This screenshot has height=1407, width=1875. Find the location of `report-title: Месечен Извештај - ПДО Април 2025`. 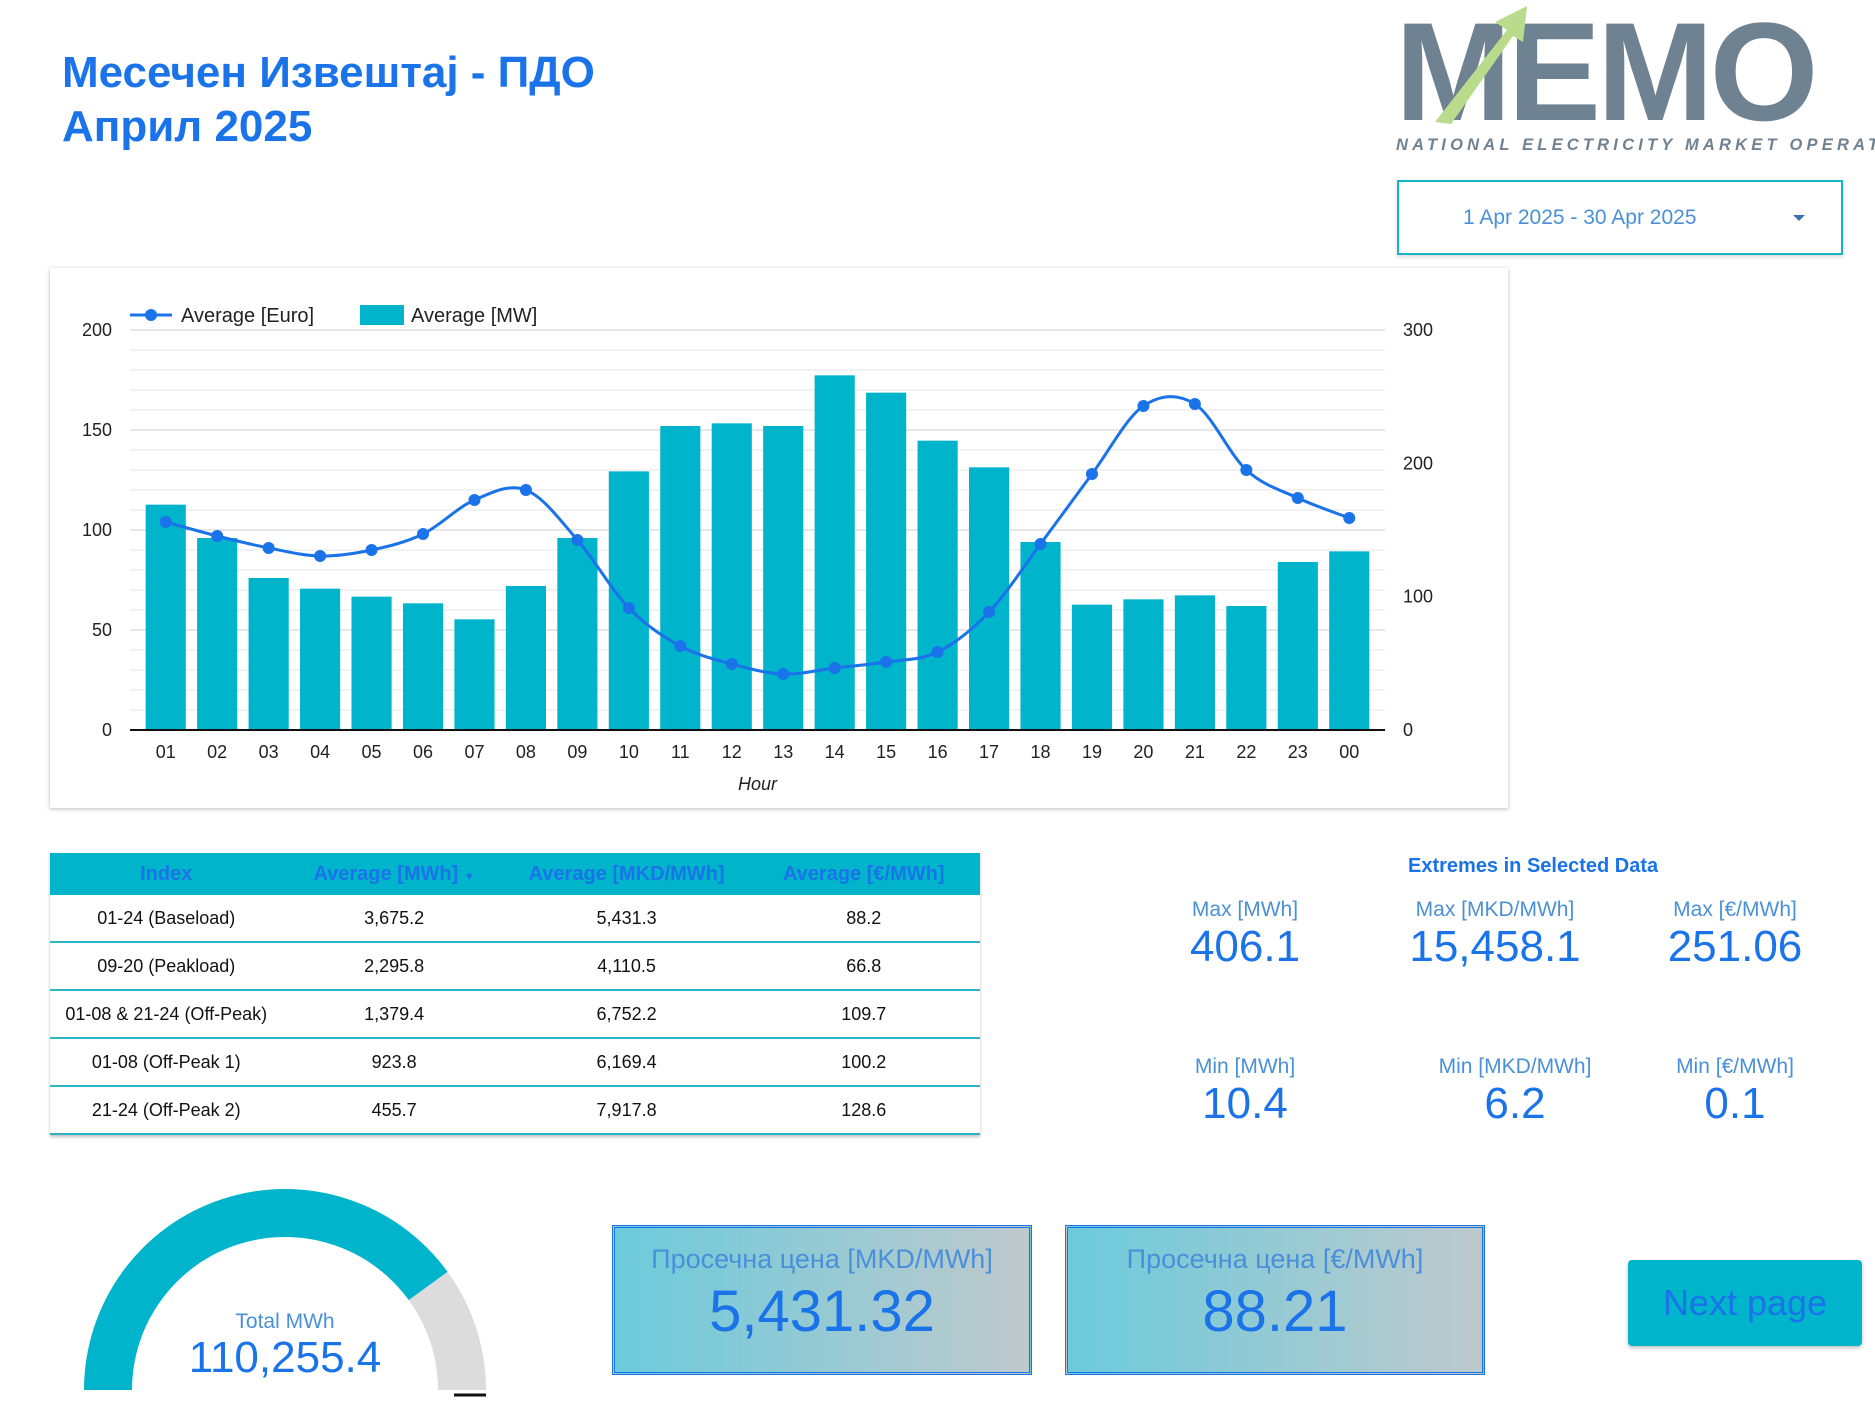

report-title: Месечен Извештај - ПДО Април 2025 is located at coordinates (328, 100).